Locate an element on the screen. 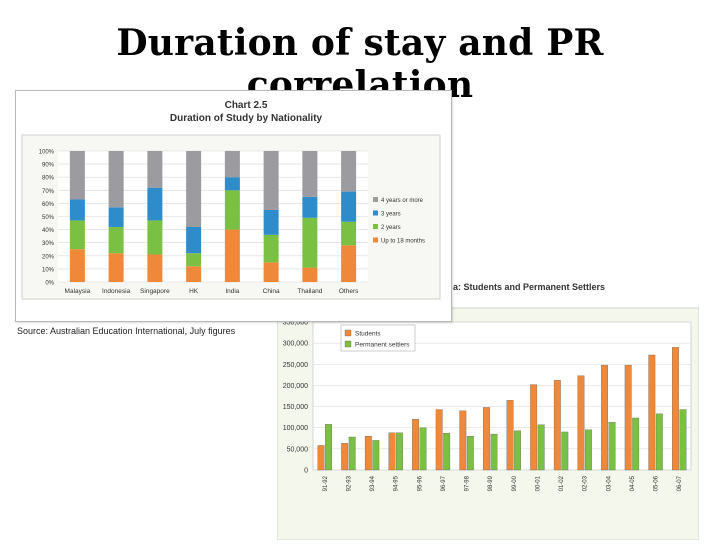 This screenshot has height=545, width=720. chart1-x-tick-label: Thailand is located at coordinates (309, 291).